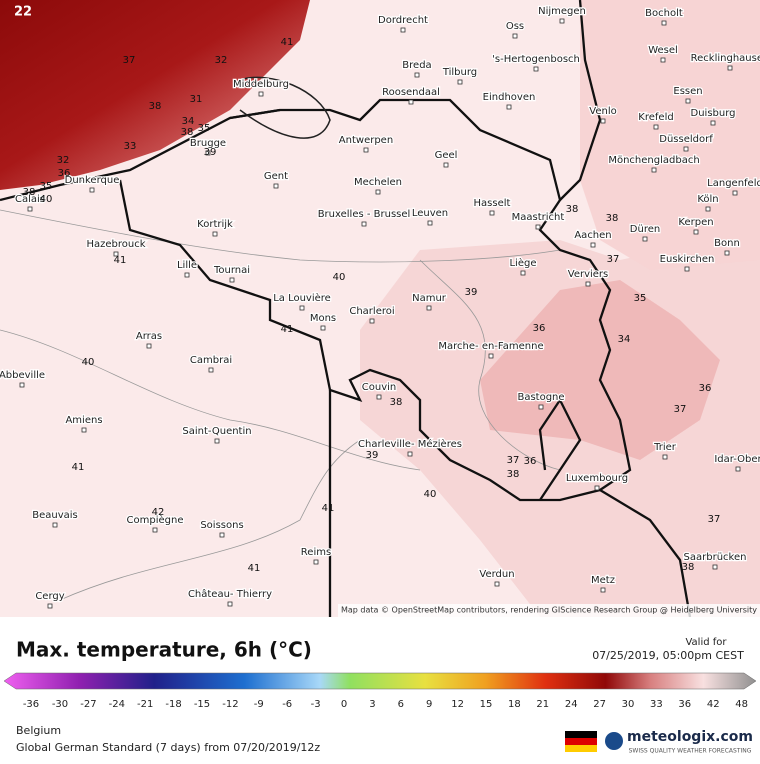  Describe the element at coordinates (216, 431) in the screenshot. I see `city-label: Saint-Quentin` at that location.